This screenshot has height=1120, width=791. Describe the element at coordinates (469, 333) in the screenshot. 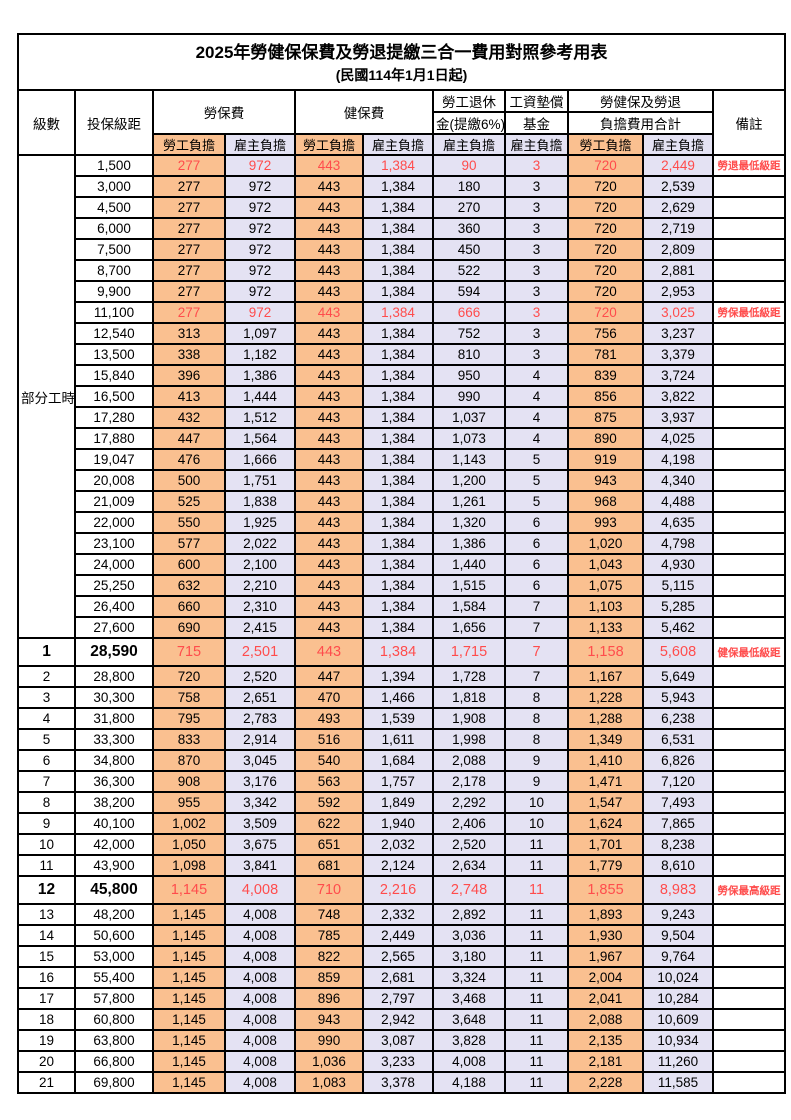

I see `cell-pension-employer: 752` at that location.